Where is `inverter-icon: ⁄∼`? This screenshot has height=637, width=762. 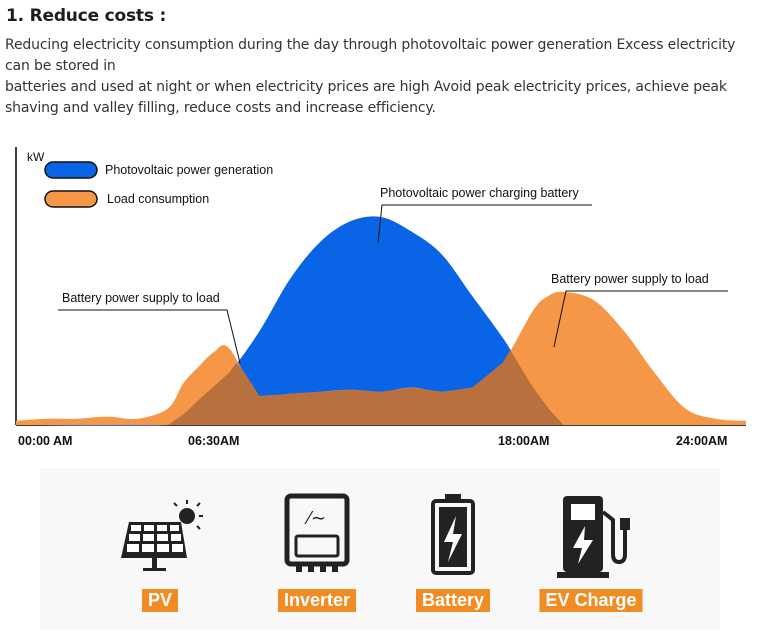 inverter-icon: ⁄∼ is located at coordinates (317, 532).